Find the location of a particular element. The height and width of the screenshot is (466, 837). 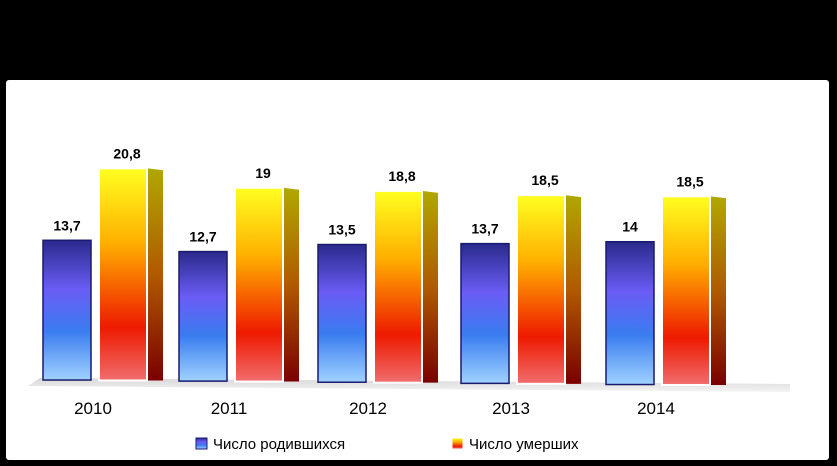

legend-label-deaths: Число умерших is located at coordinates (524, 444).